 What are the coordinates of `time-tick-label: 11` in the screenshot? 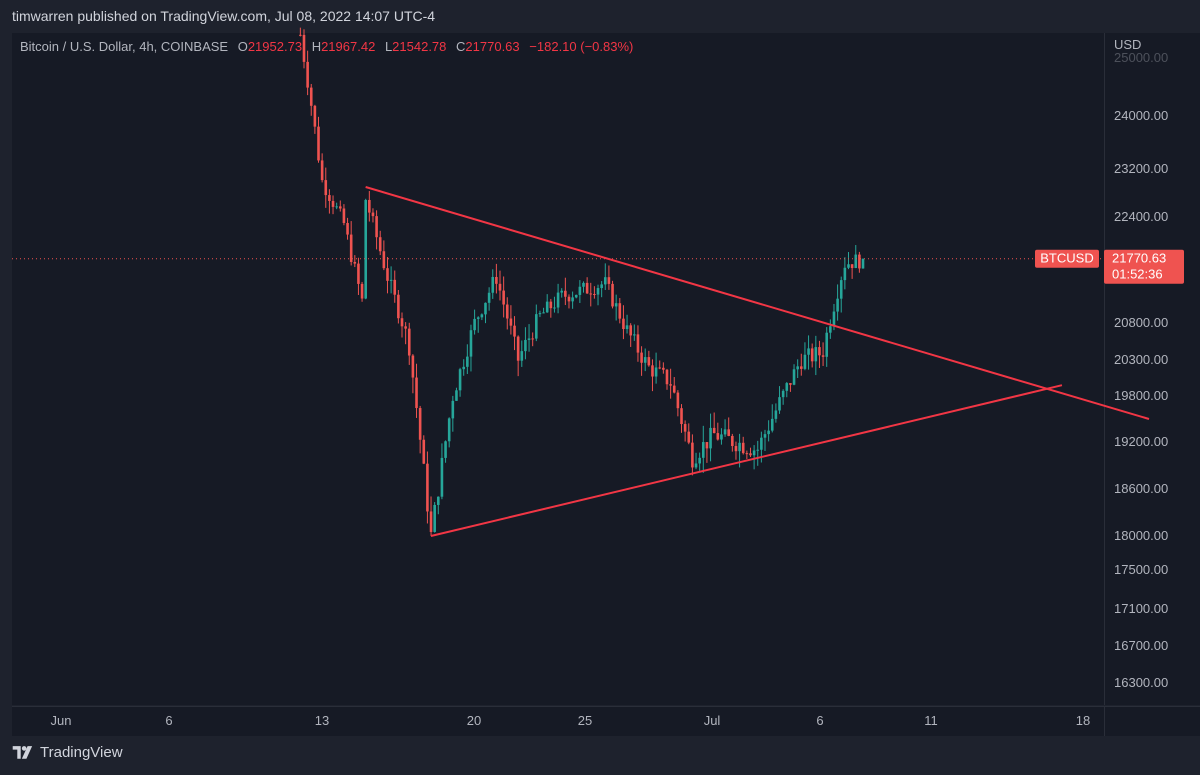 It's located at (931, 720).